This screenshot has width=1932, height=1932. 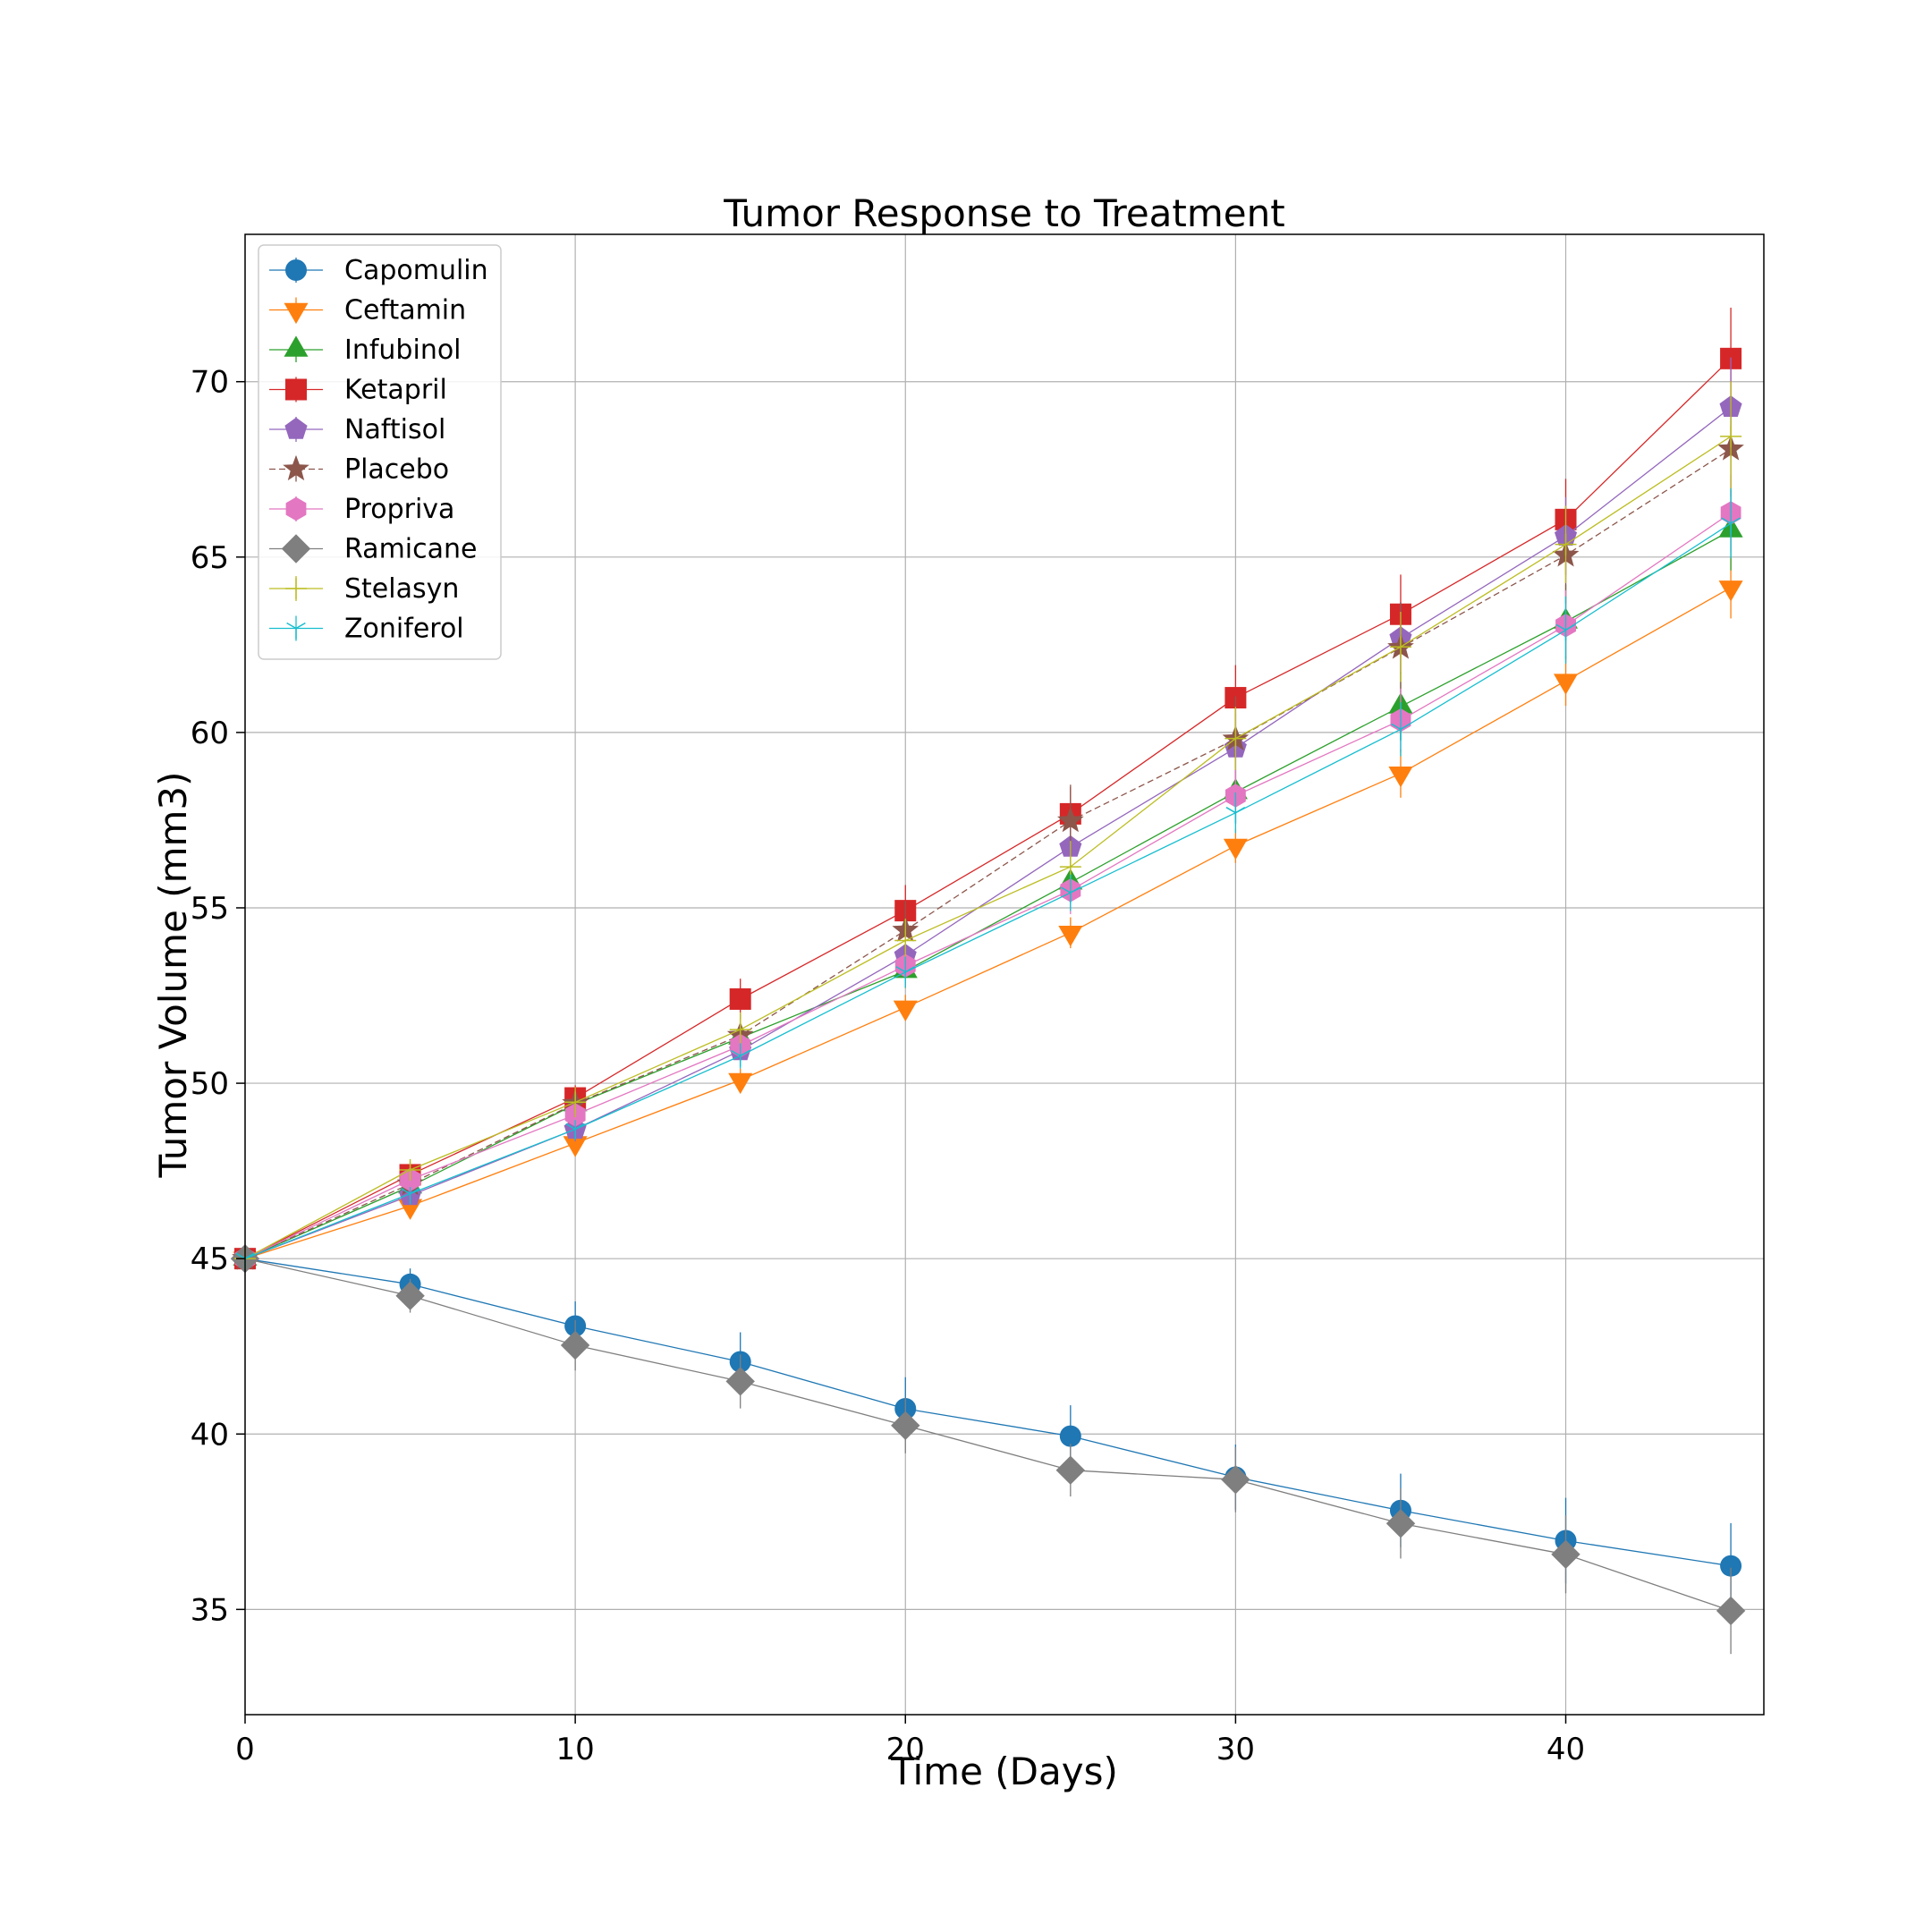 What do you see at coordinates (1235, 1749) in the screenshot?
I see `x-tick-label: 30` at bounding box center [1235, 1749].